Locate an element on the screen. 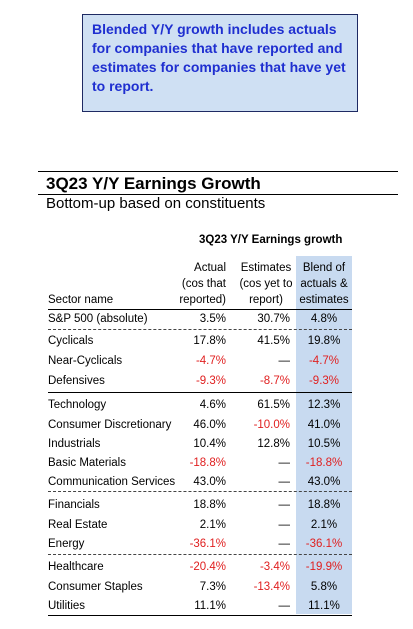 This screenshot has width=413, height=629. header-estimates-line1: Estimates is located at coordinates (266, 268).